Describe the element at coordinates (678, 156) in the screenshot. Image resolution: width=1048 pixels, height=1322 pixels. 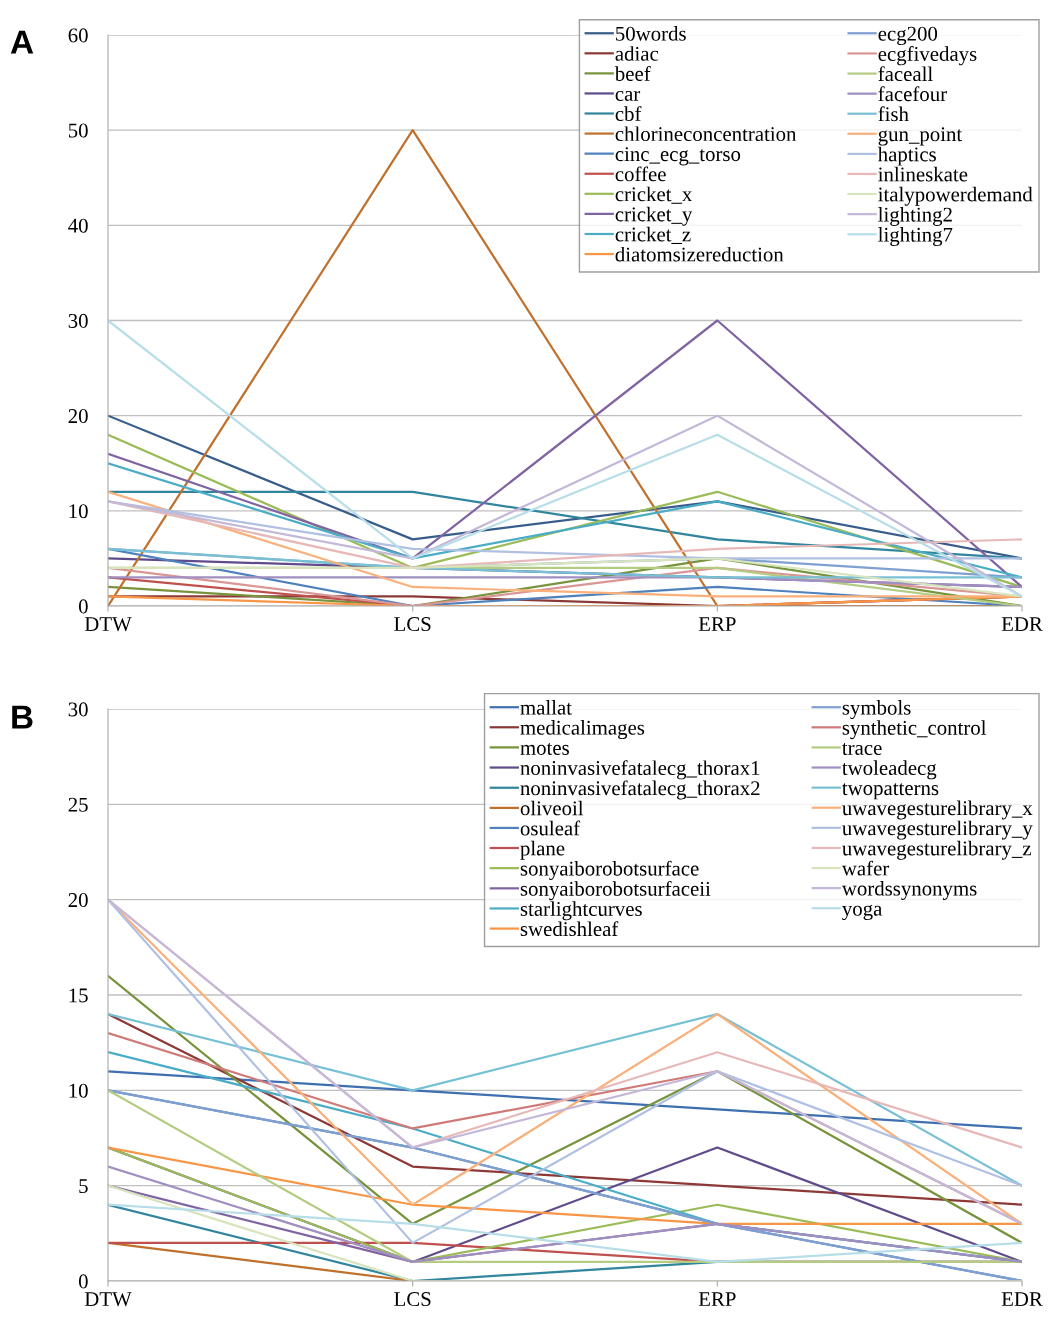
I see `legend-label: cinc_ecg_torso` at that location.